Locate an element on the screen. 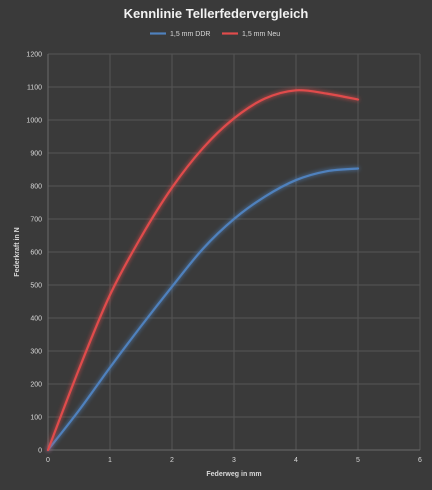 This screenshot has width=432, height=490. legend-item: 1,5 mm DDR is located at coordinates (180, 34).